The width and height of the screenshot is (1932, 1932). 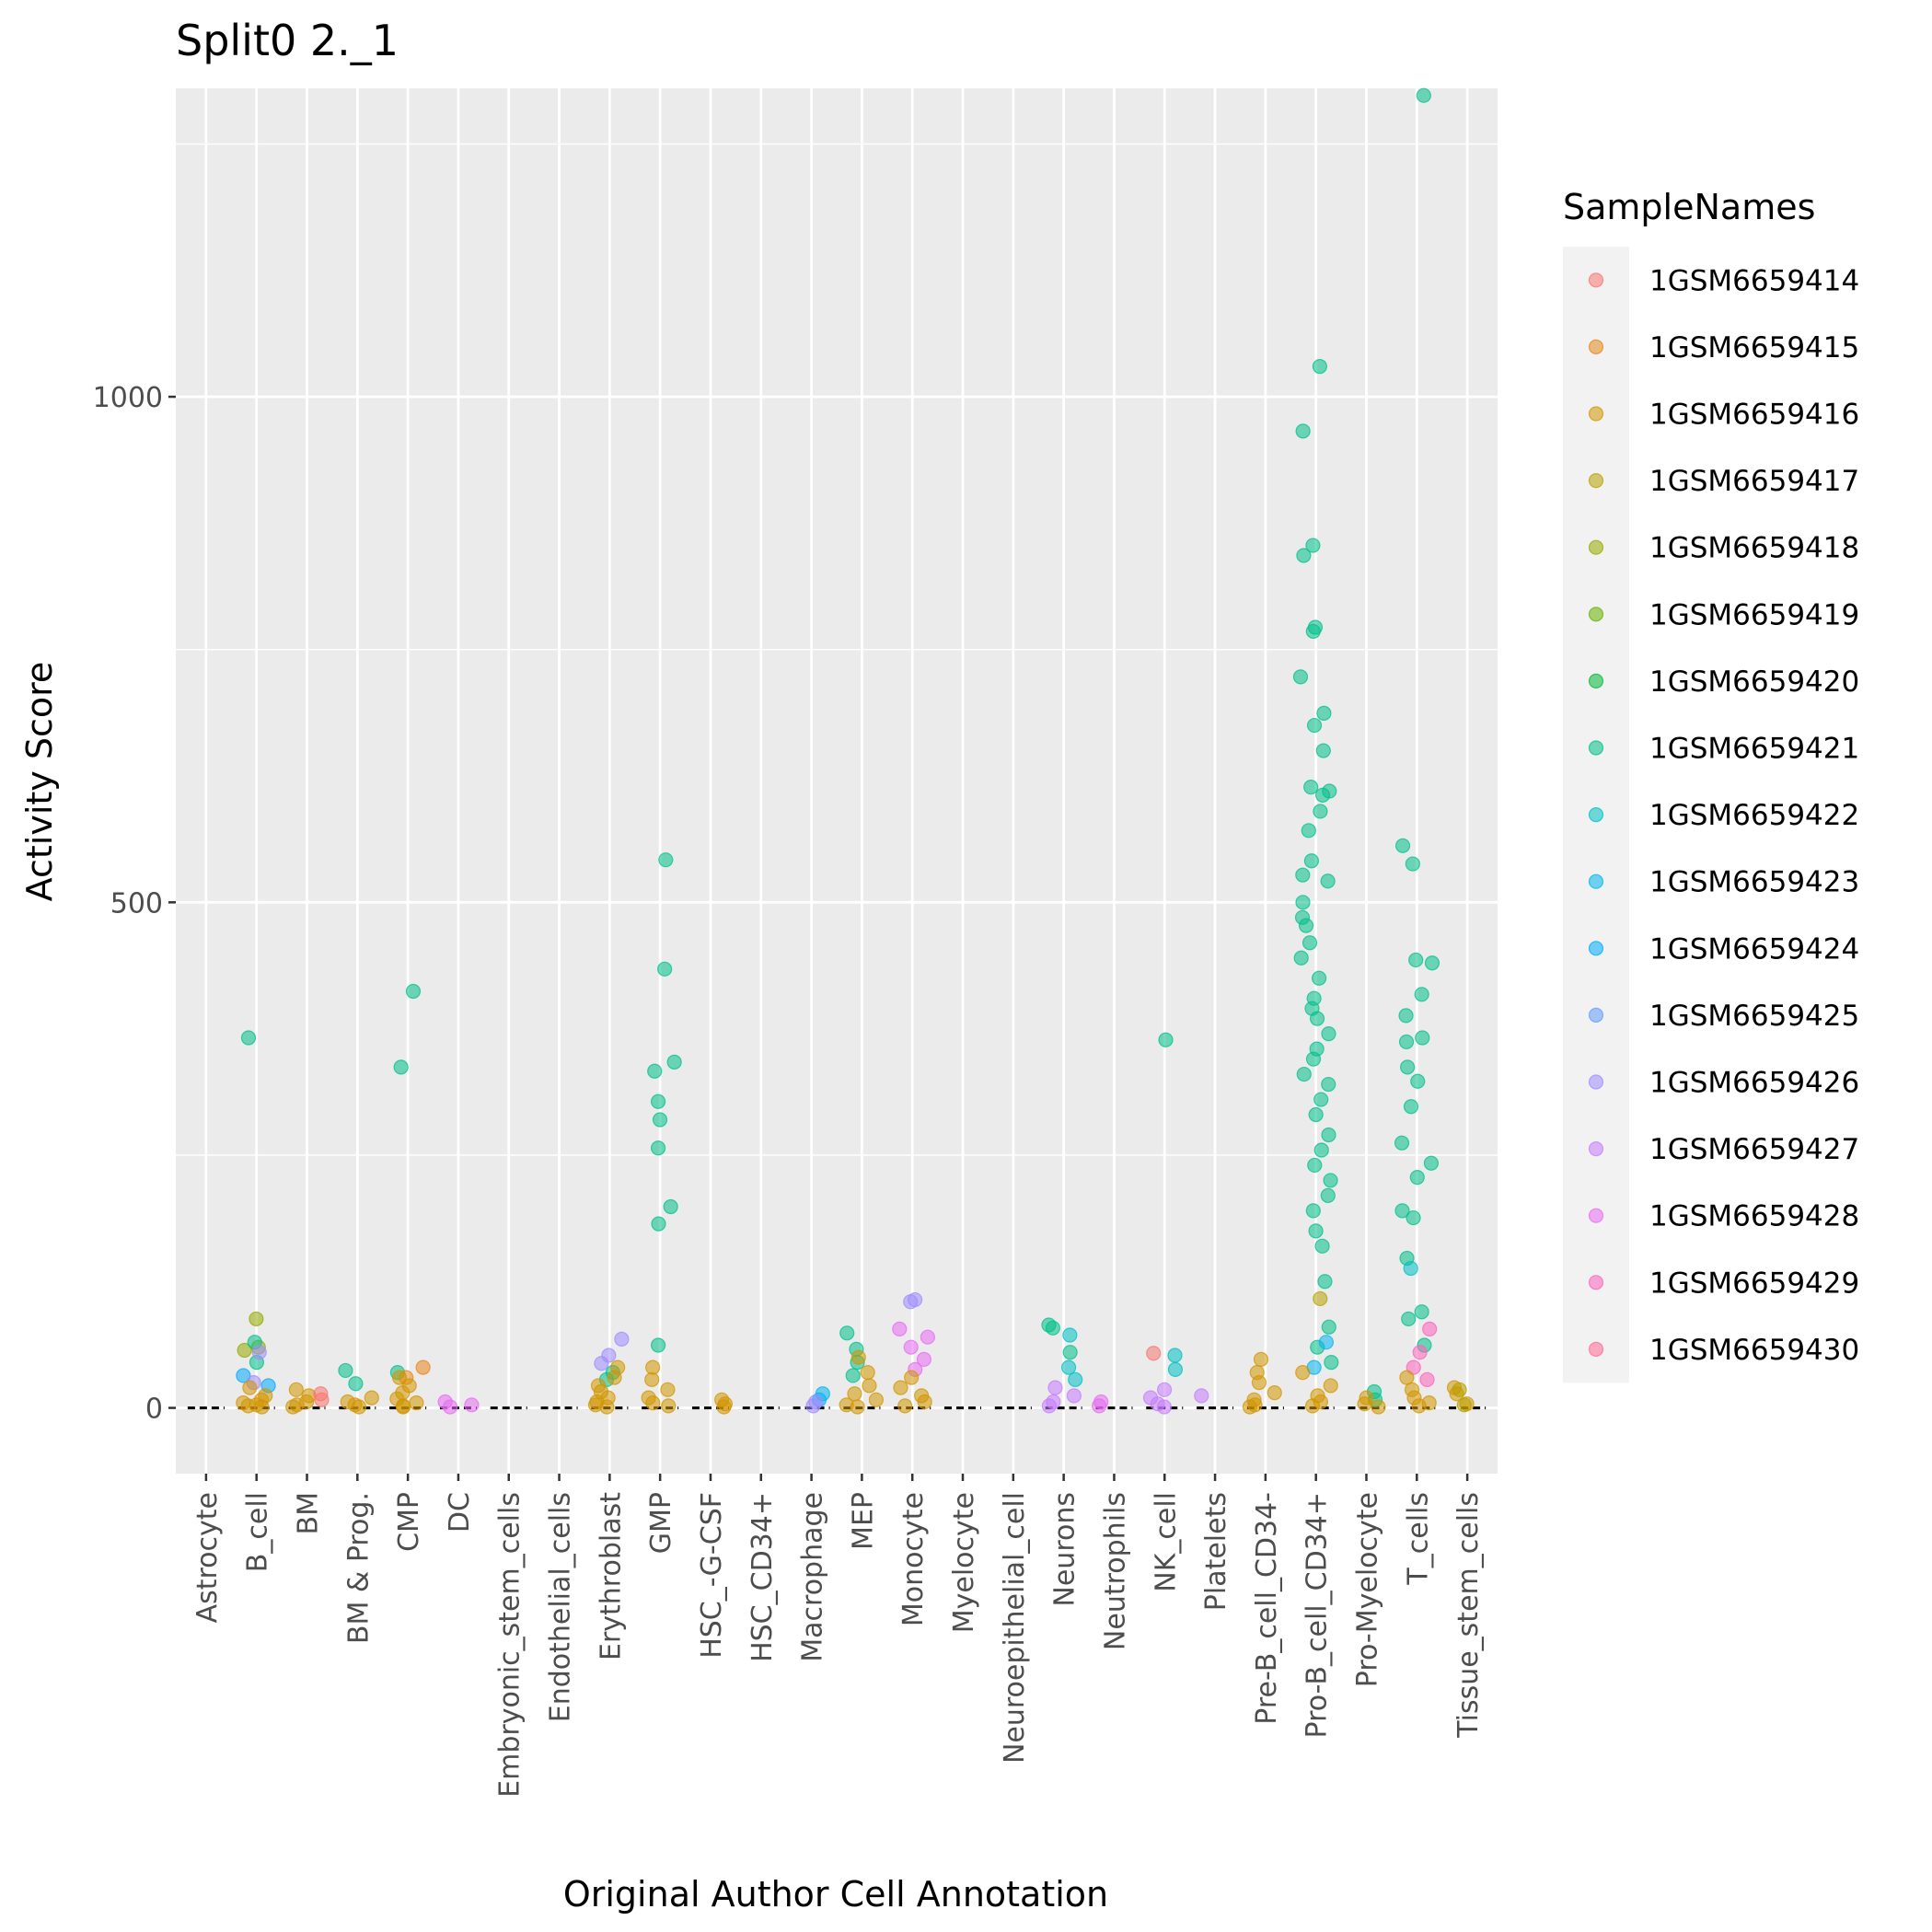 What do you see at coordinates (1689, 207) in the screenshot?
I see `legend-title: SampleNames` at bounding box center [1689, 207].